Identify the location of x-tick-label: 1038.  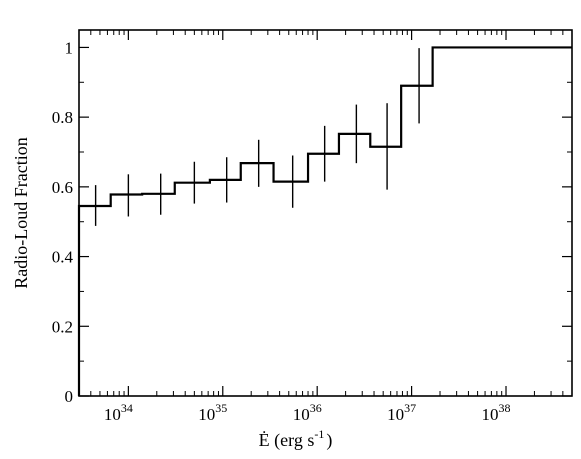
(496, 412).